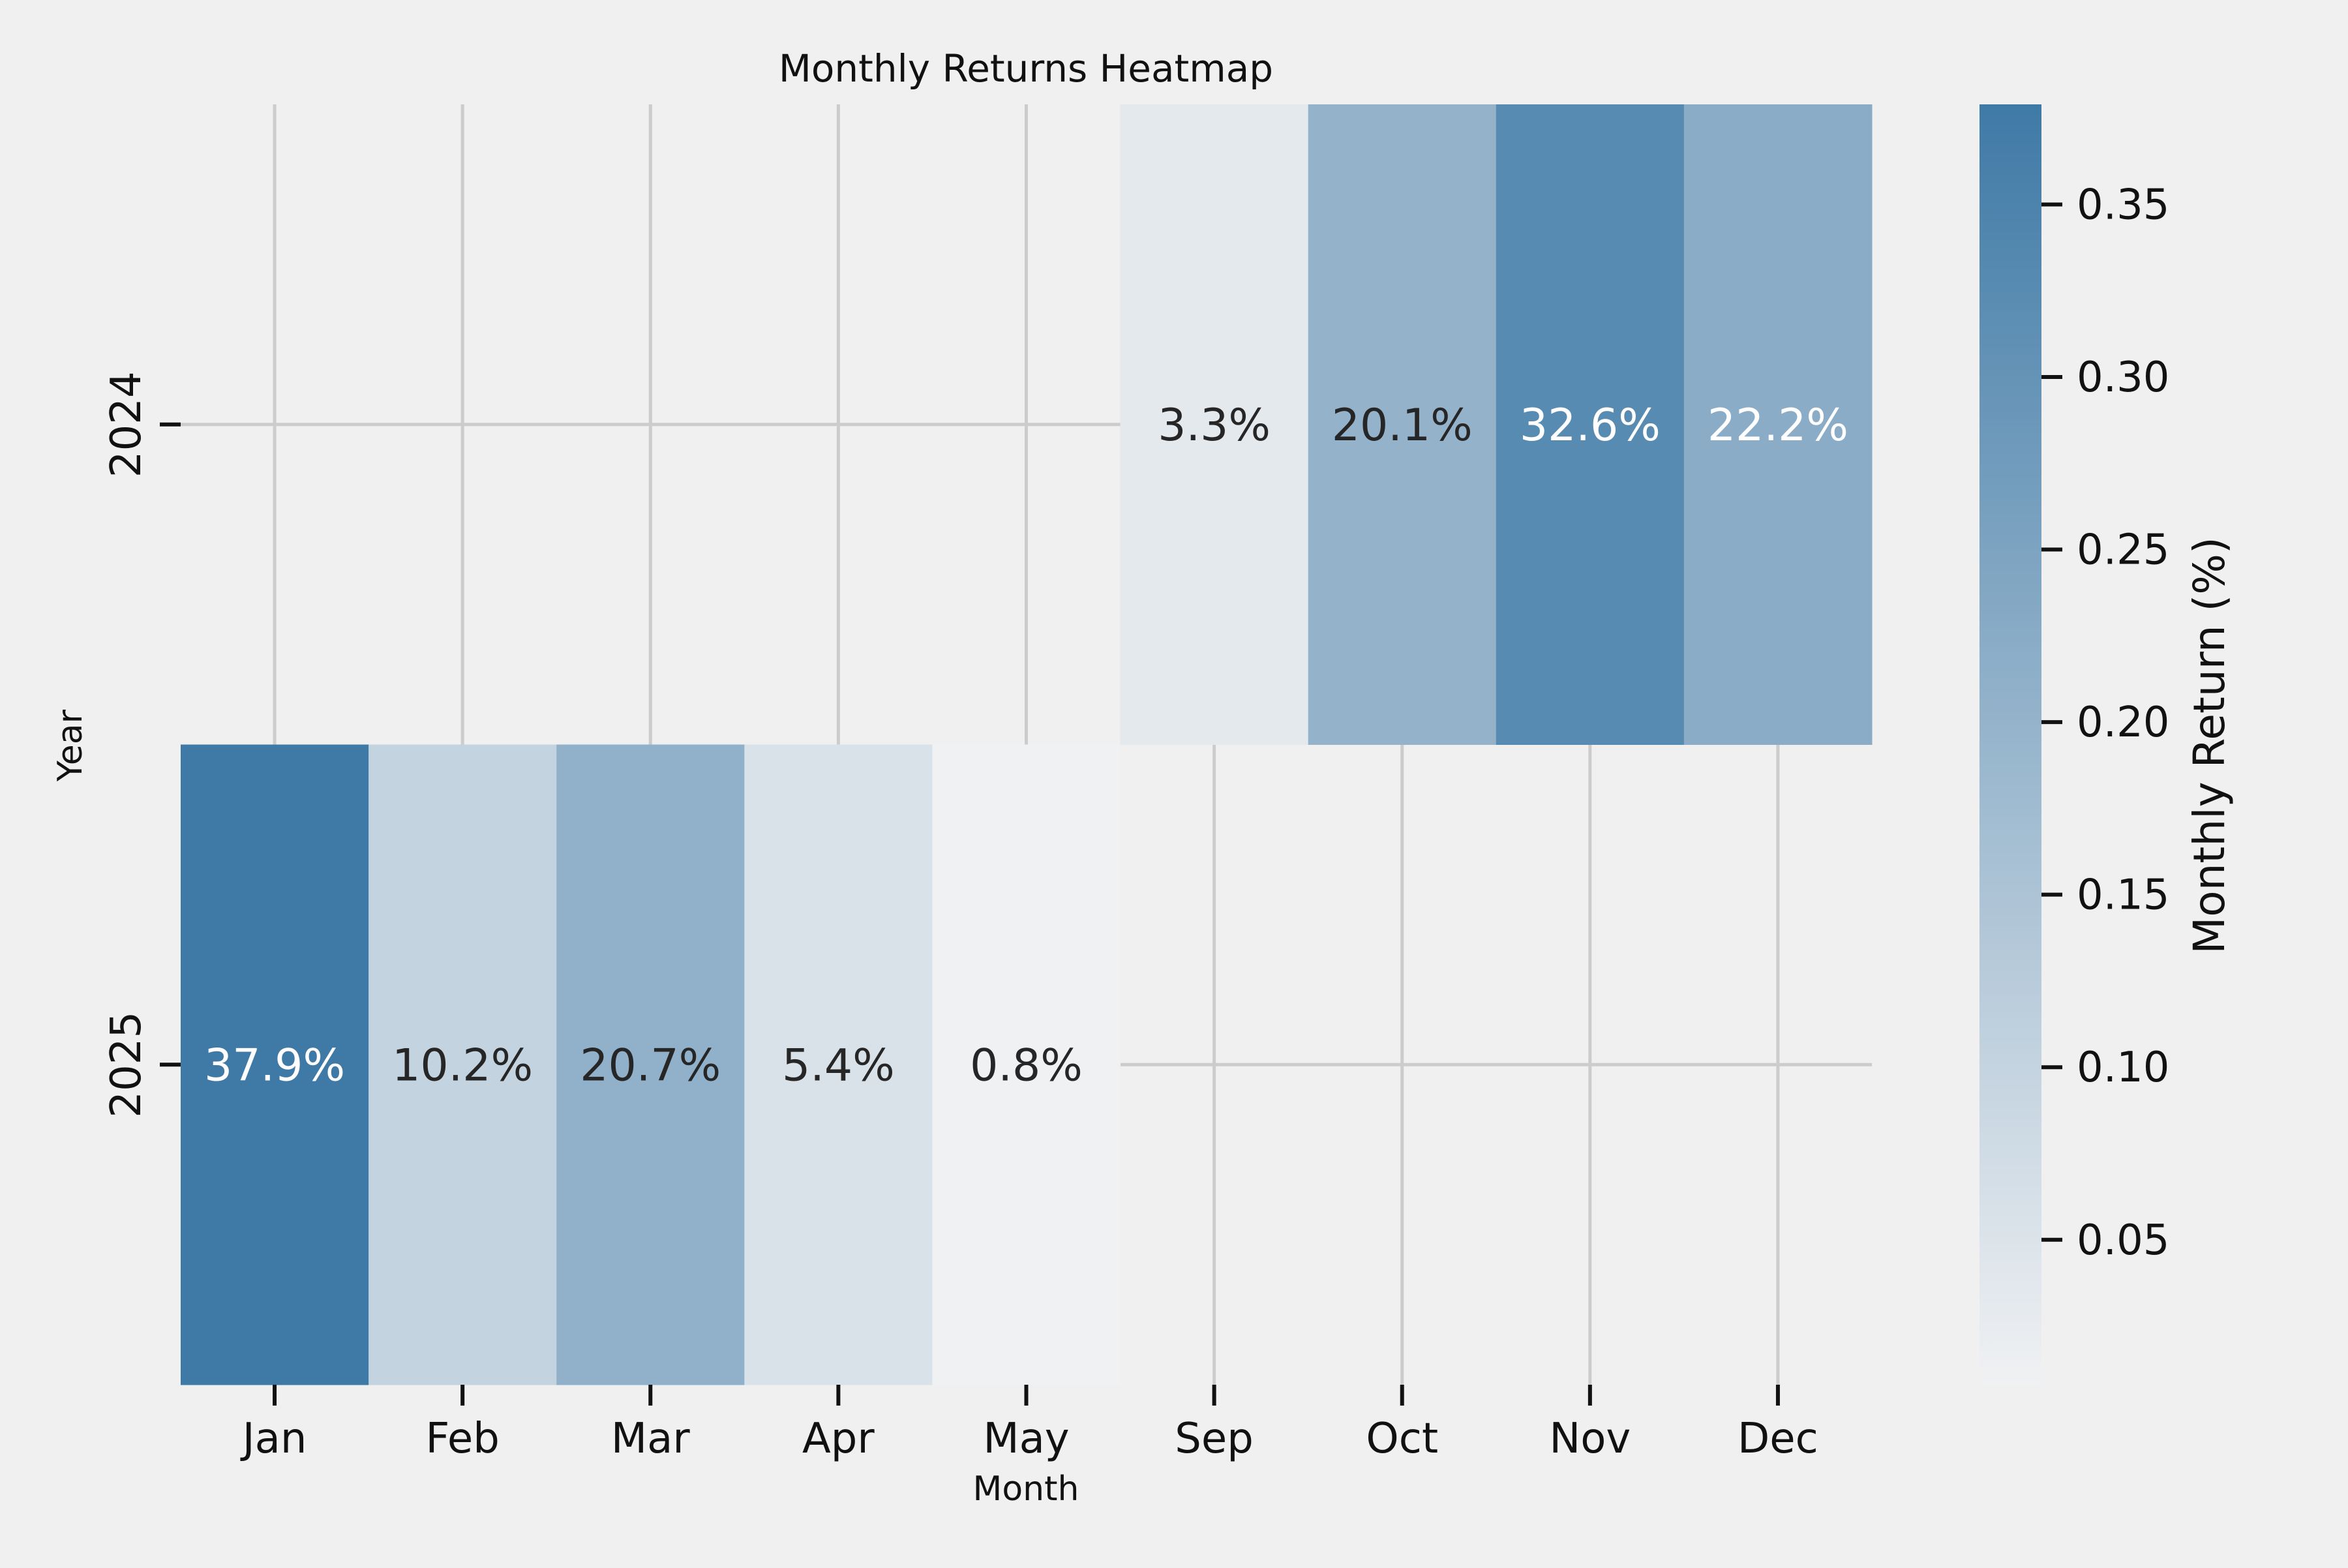 Image resolution: width=2348 pixels, height=1568 pixels. What do you see at coordinates (2123, 723) in the screenshot?
I see `colorbar-tick-label: 0.20` at bounding box center [2123, 723].